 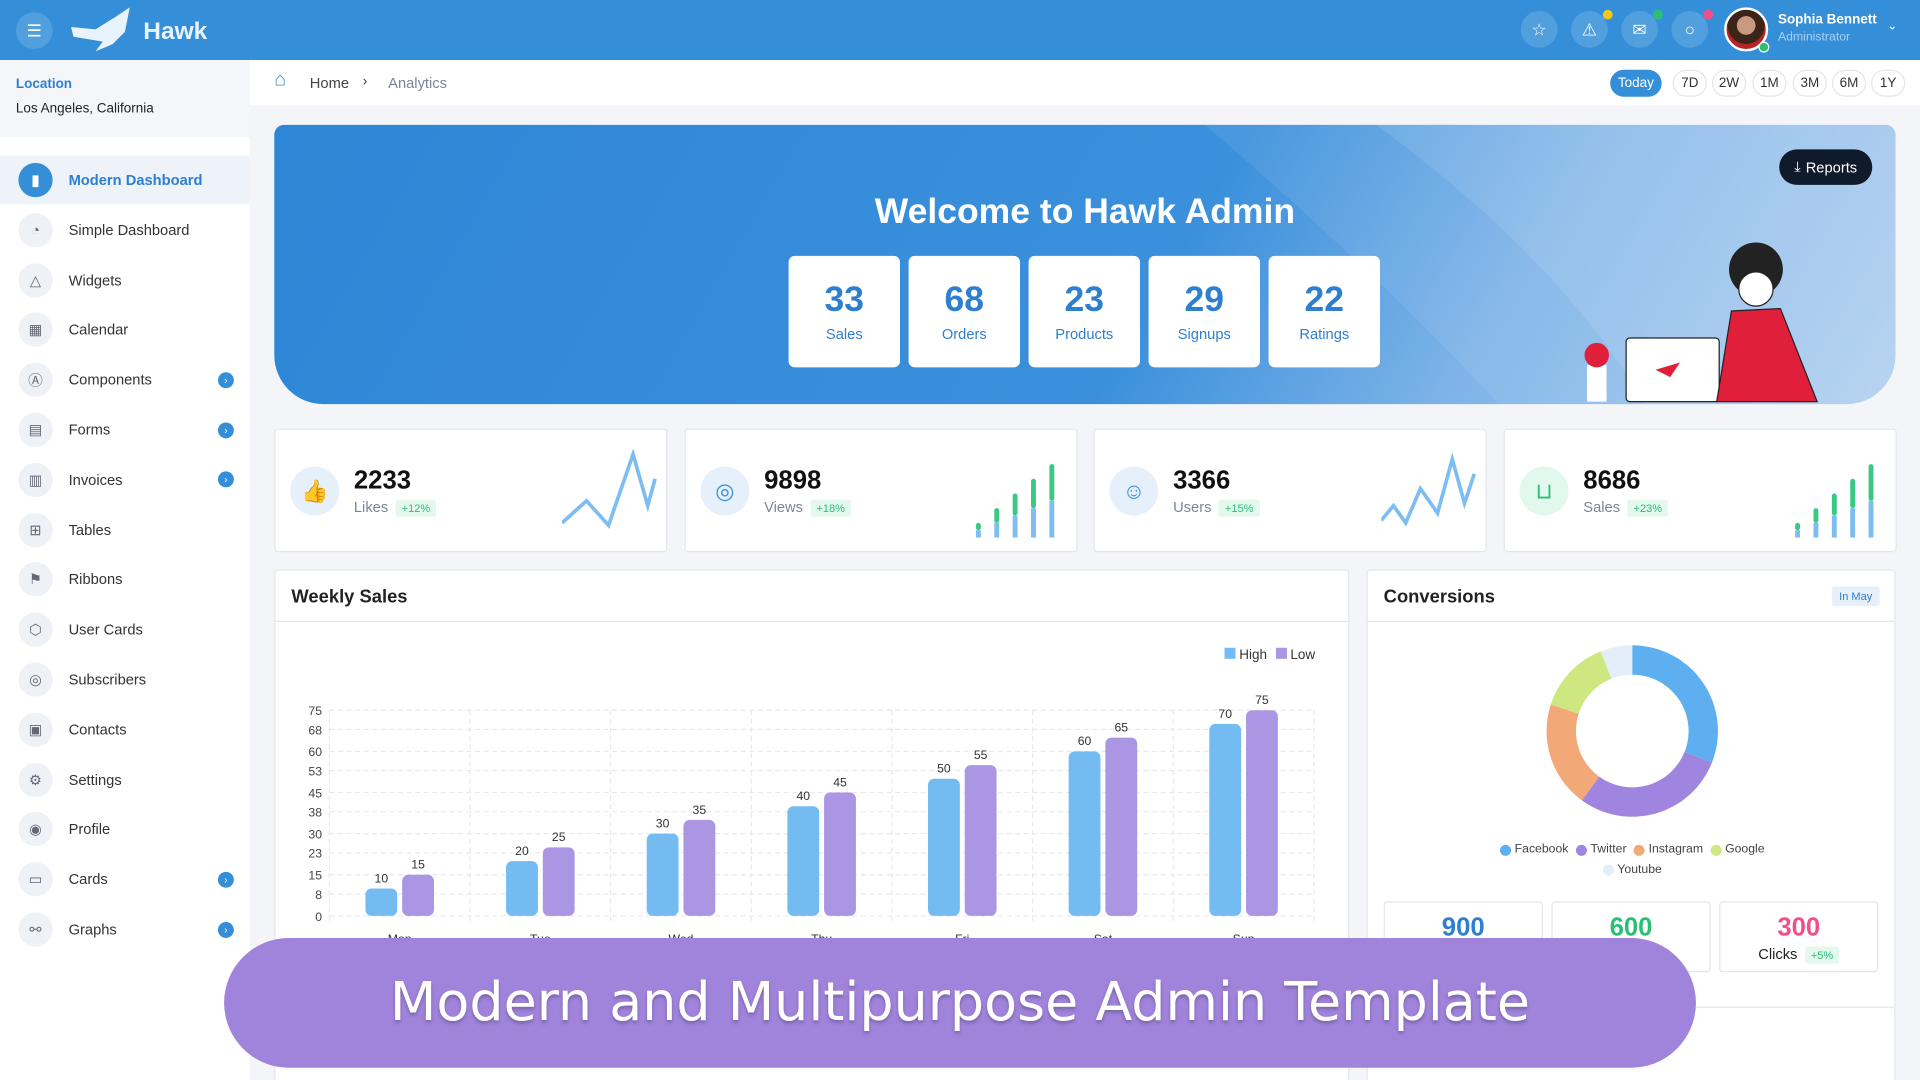 I want to click on sidebar-item-modern-dashboard: ▮ Modern Dashboard, so click(x=125, y=180).